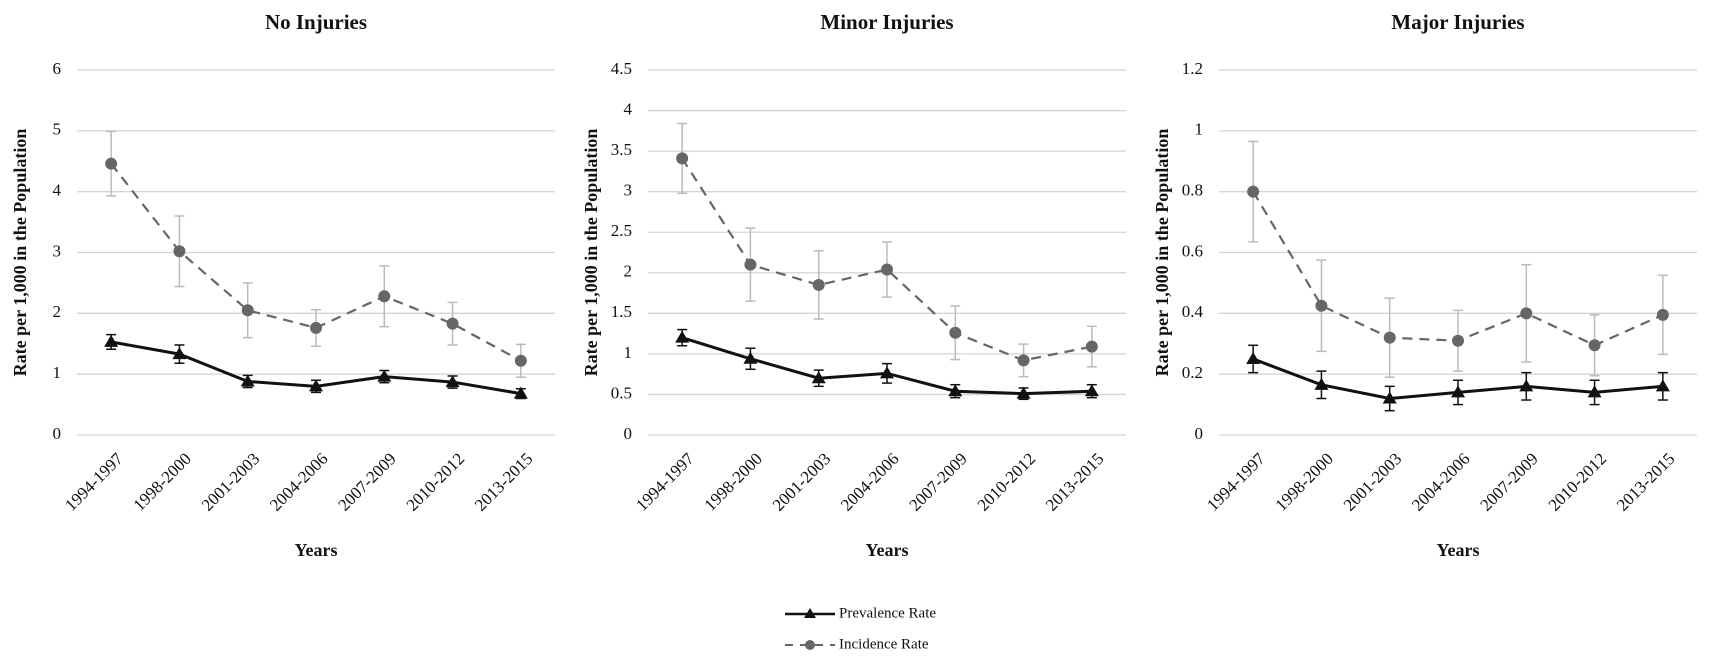 The width and height of the screenshot is (1715, 657). I want to click on y-tick-label: 3.5, so click(621, 149).